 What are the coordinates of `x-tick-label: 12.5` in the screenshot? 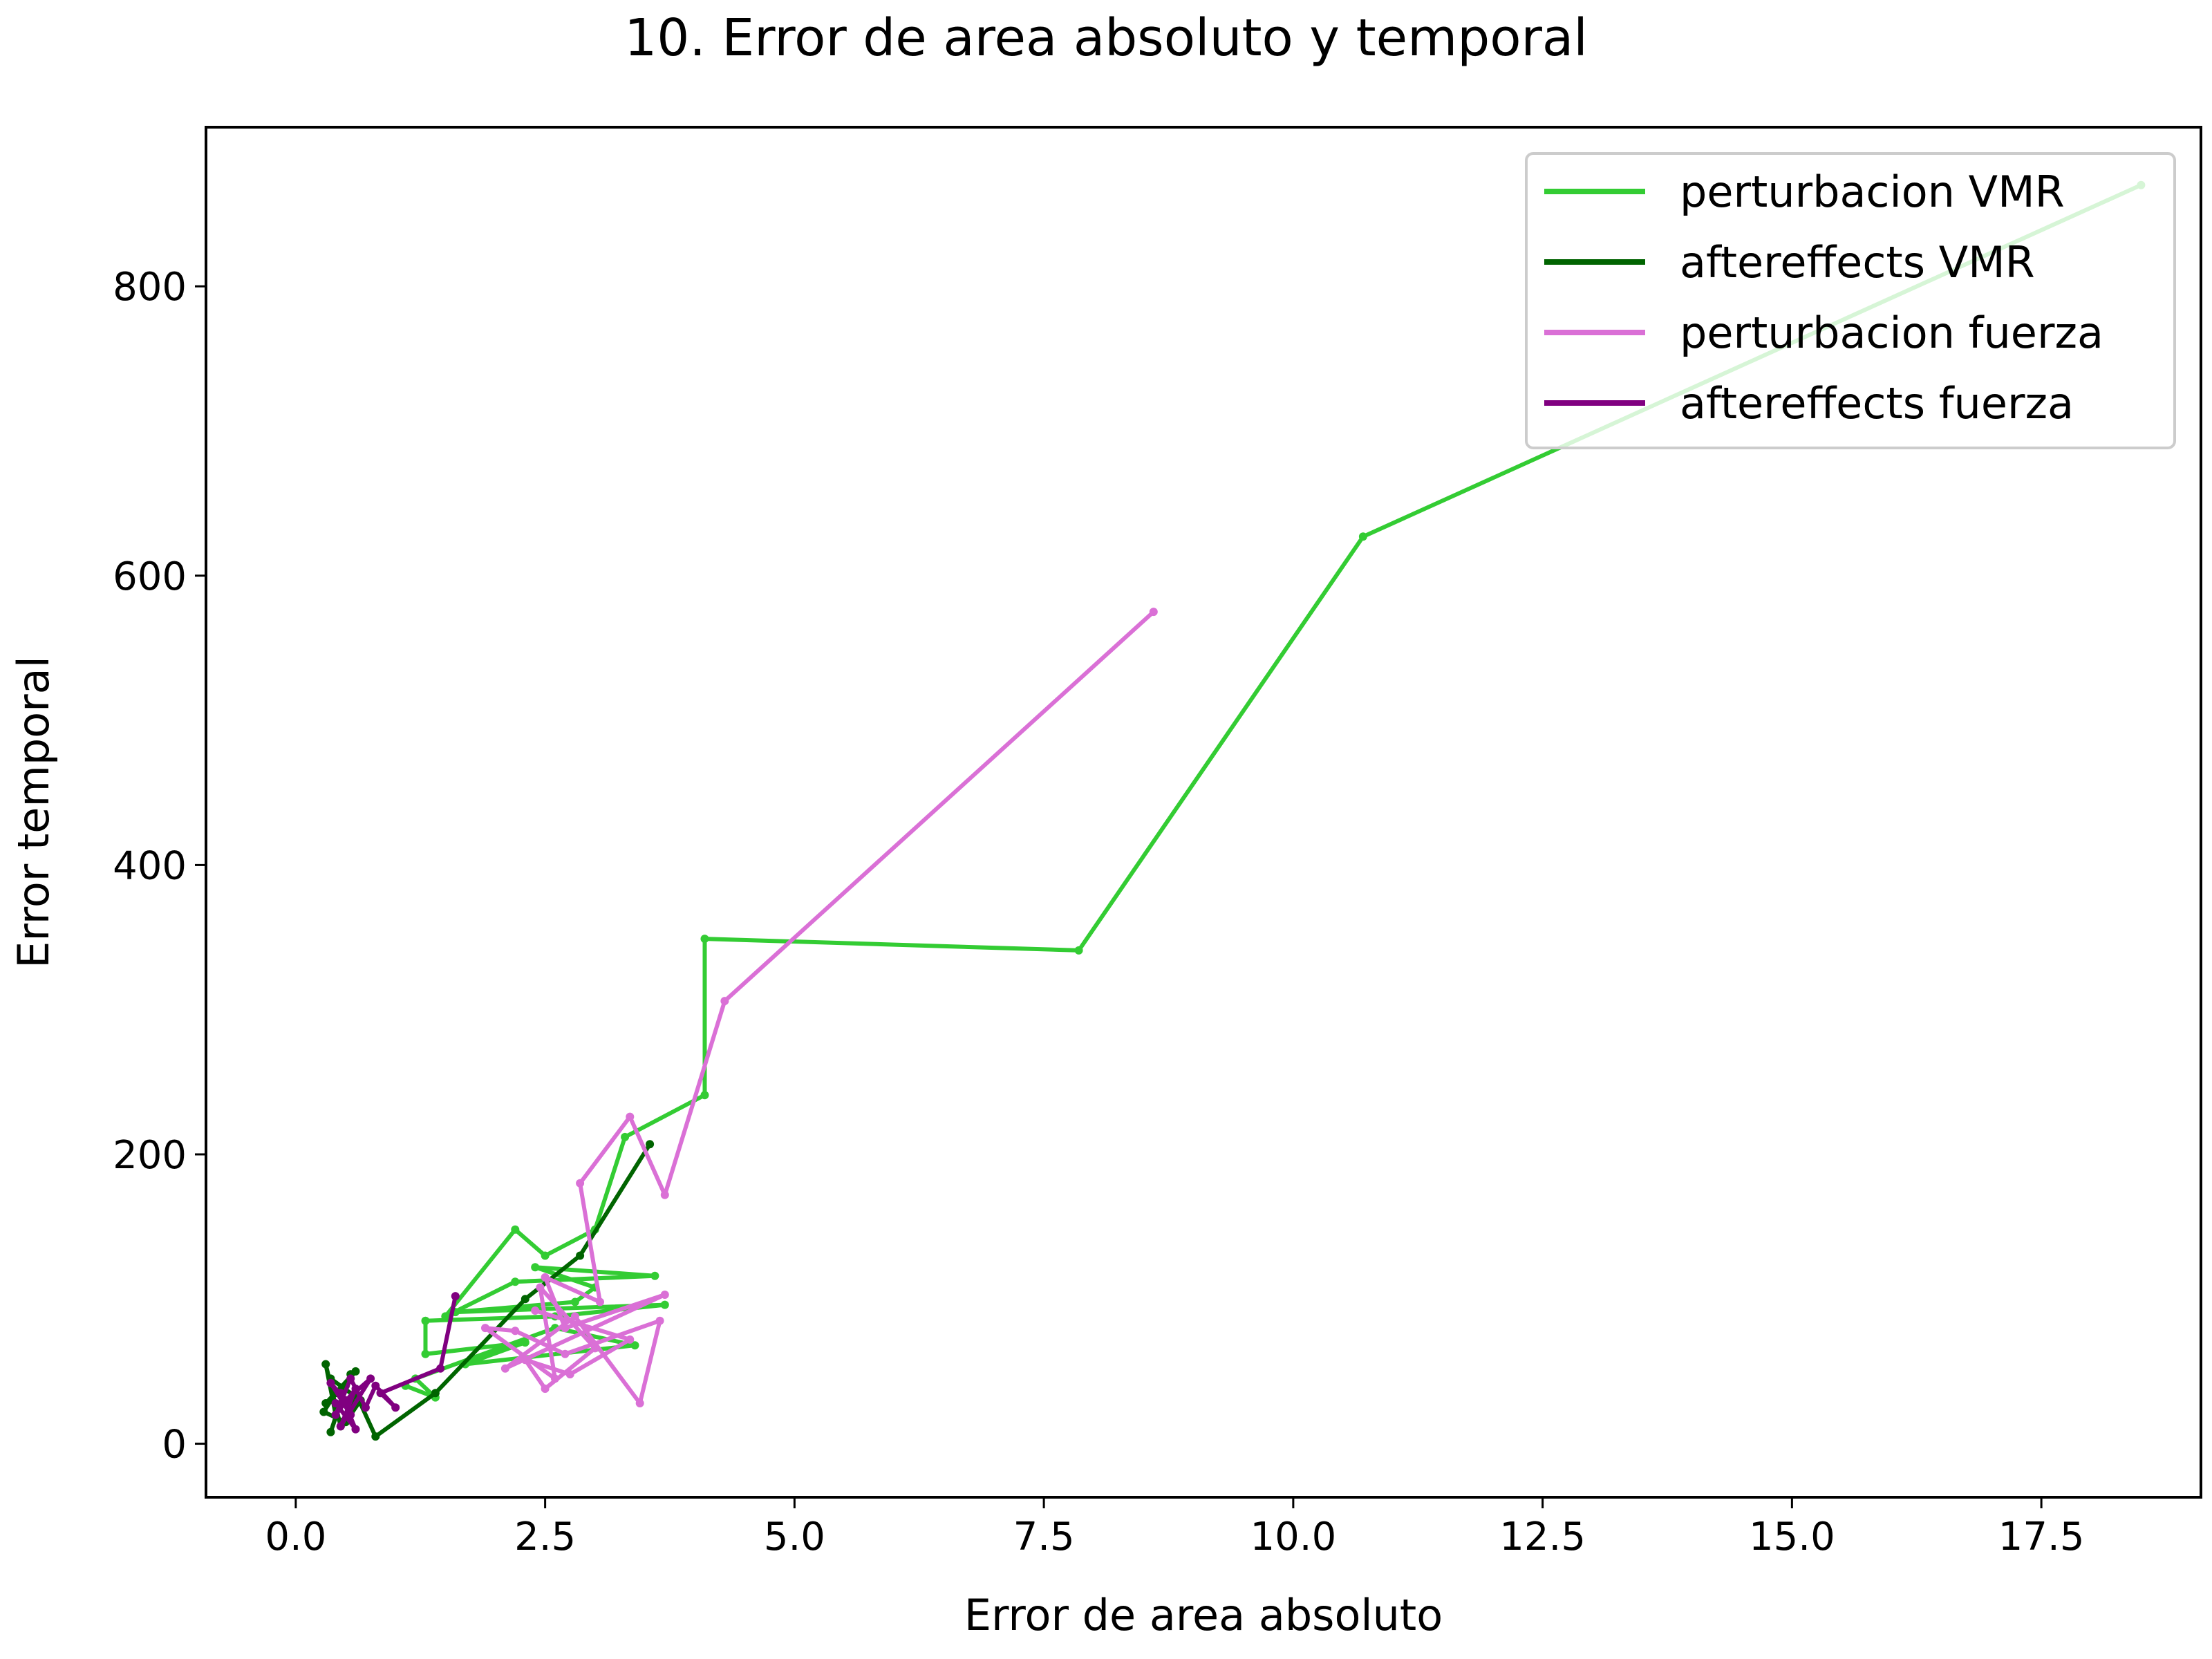 It's located at (1543, 1537).